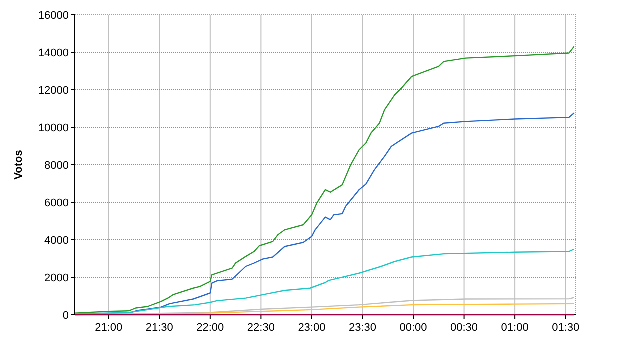 The height and width of the screenshot is (350, 640). I want to click on x-tick-label: 22:30, so click(261, 328).